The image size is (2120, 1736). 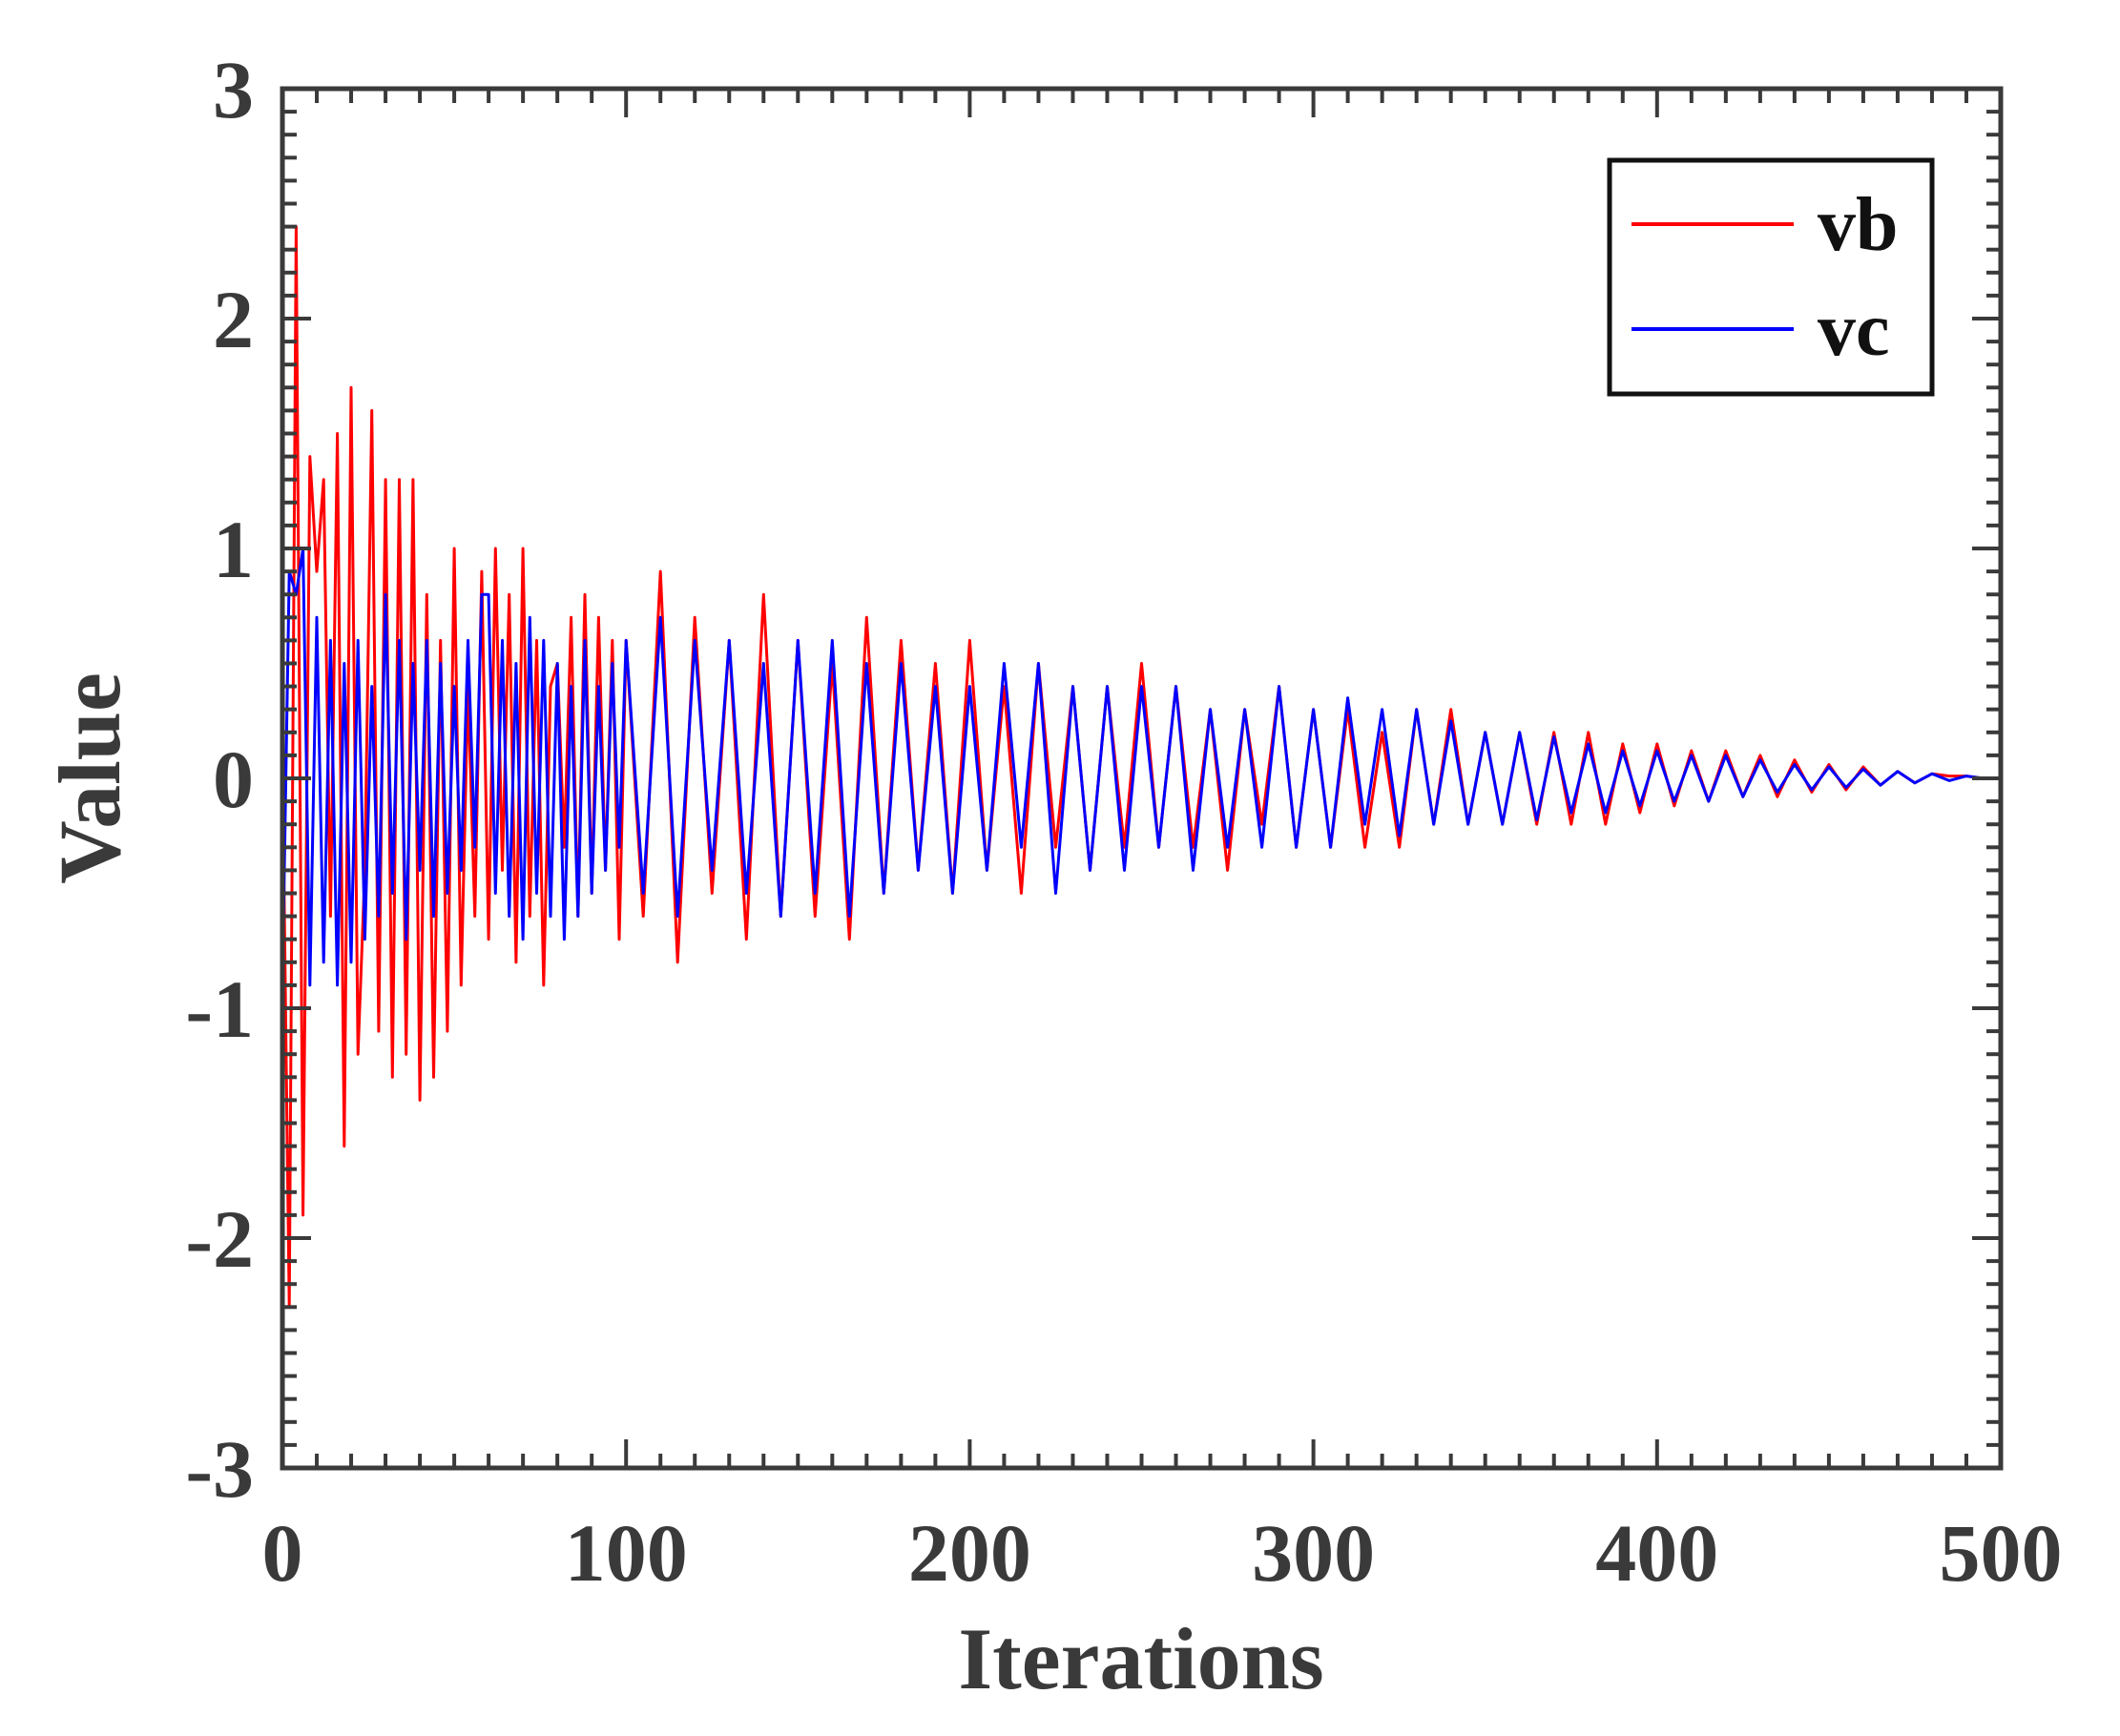 I want to click on y-tick-label: 3, so click(x=233, y=89).